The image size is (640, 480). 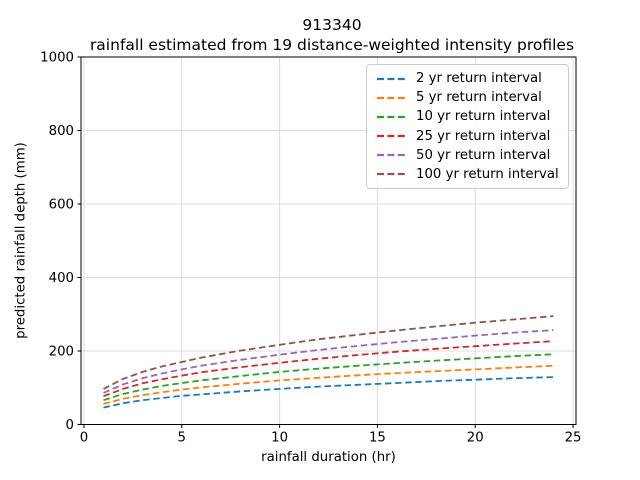 I want to click on legend-item-1: 2 yr return interval, so click(x=468, y=78).